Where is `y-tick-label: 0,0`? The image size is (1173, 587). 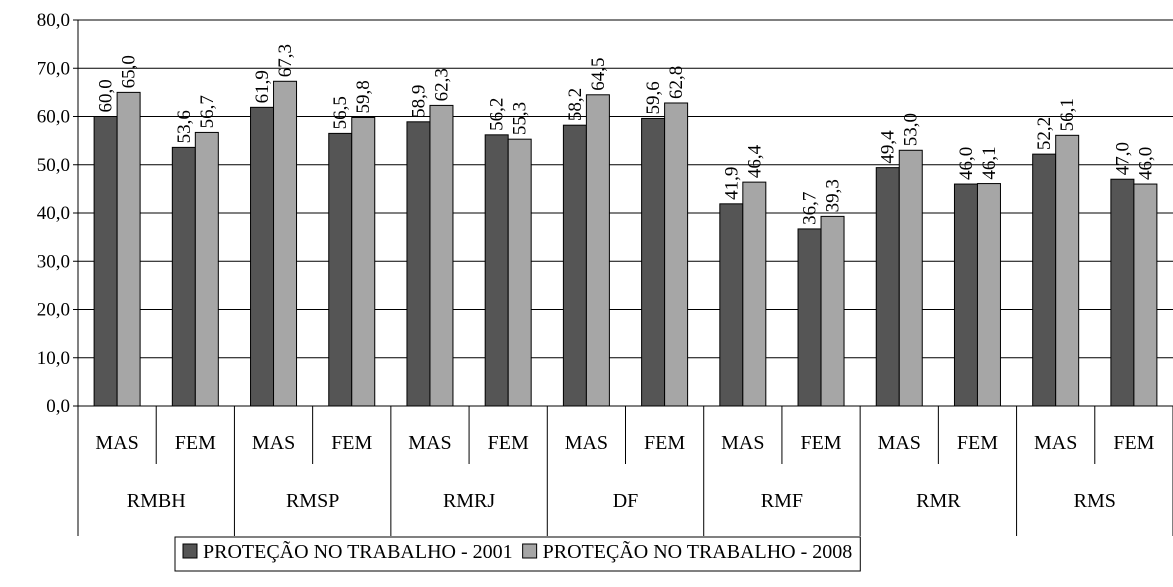 y-tick-label: 0,0 is located at coordinates (58, 406).